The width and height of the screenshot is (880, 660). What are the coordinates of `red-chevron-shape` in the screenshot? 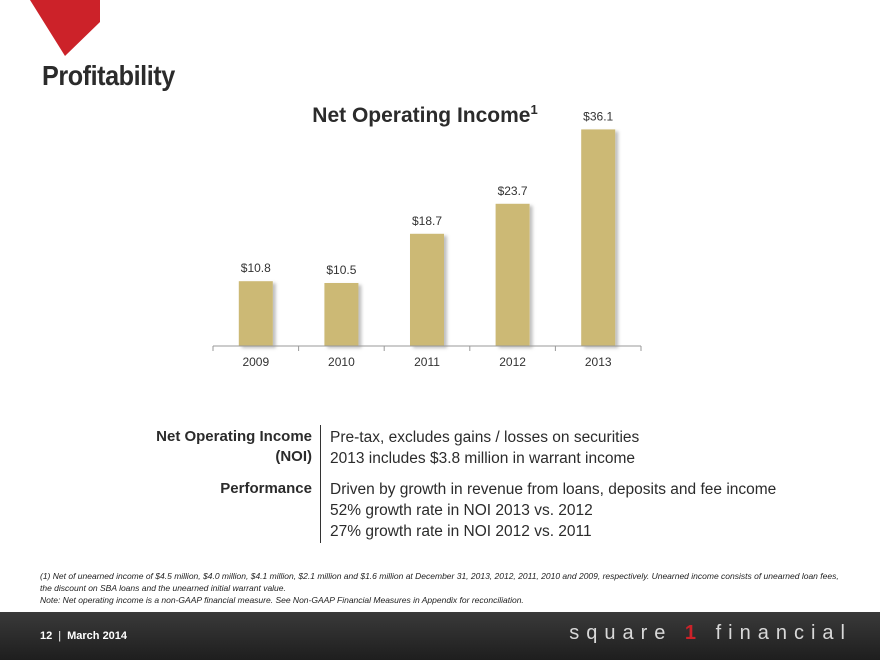 It's located at (65, 28).